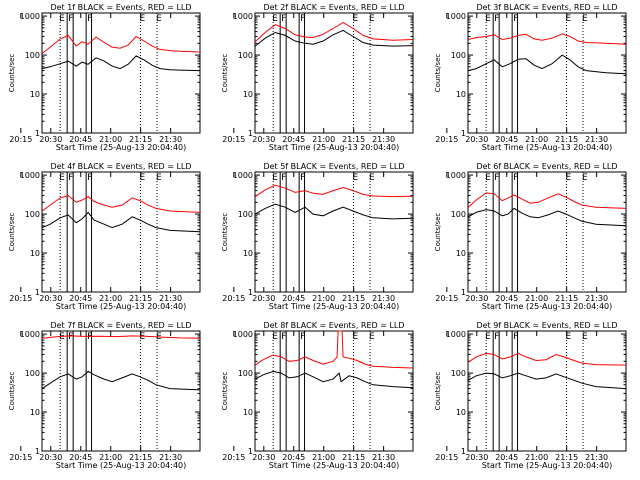 This screenshot has width=640, height=480. What do you see at coordinates (333, 166) in the screenshot?
I see `panel-title: Det 5f BLACK = Events, RED = LLD` at bounding box center [333, 166].